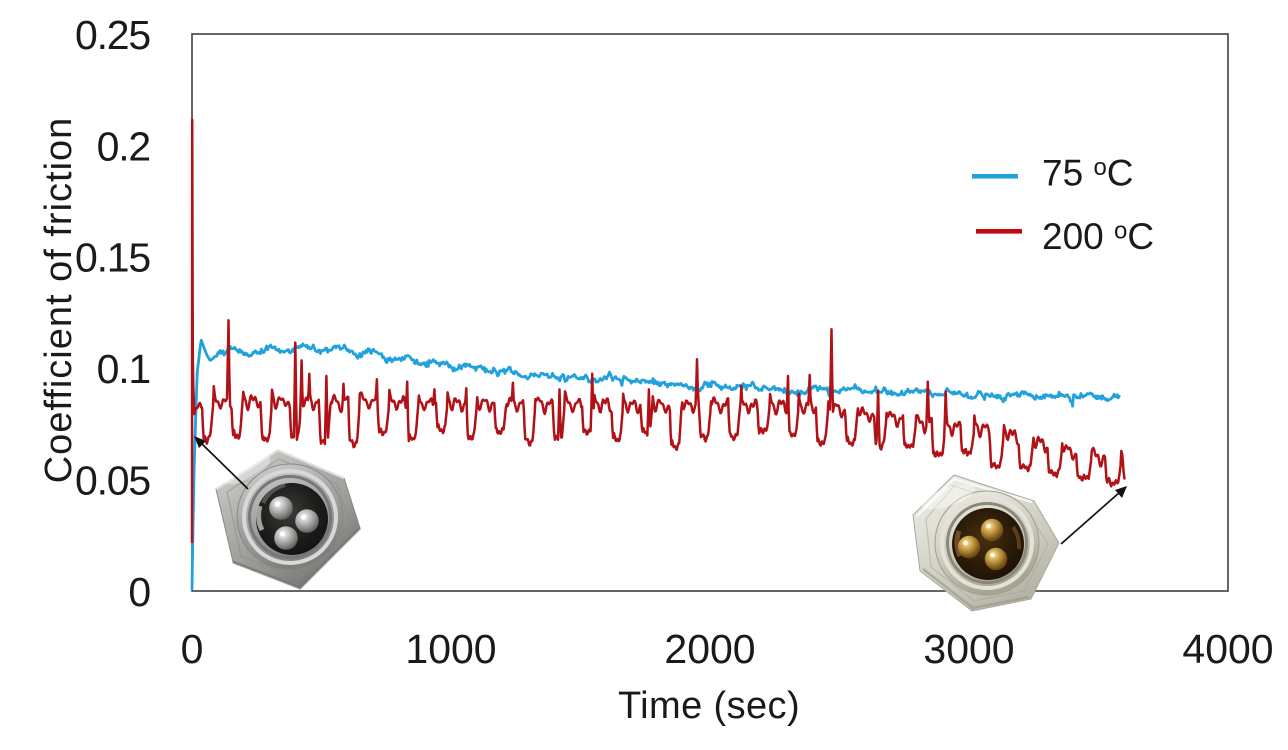  I want to click on svg-text: 75 oC, so click(1088, 173).